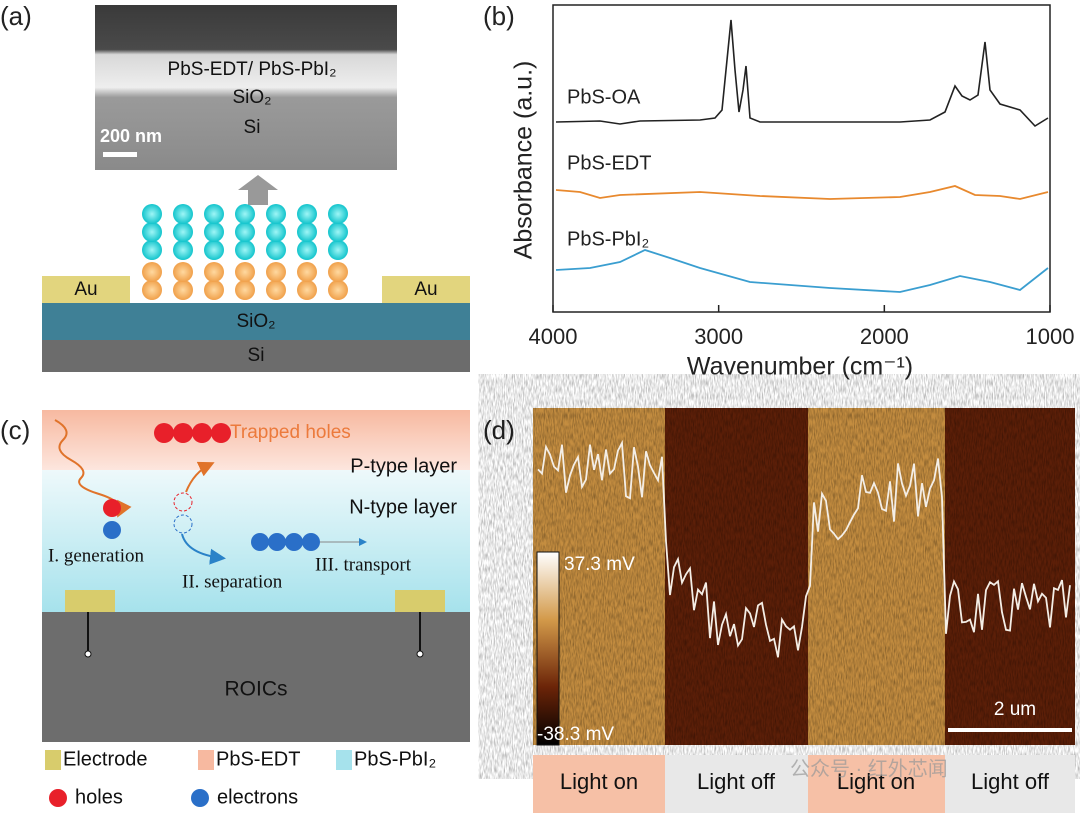 This screenshot has height=816, width=1080. What do you see at coordinates (99, 797) in the screenshot?
I see `legend-label: holes` at bounding box center [99, 797].